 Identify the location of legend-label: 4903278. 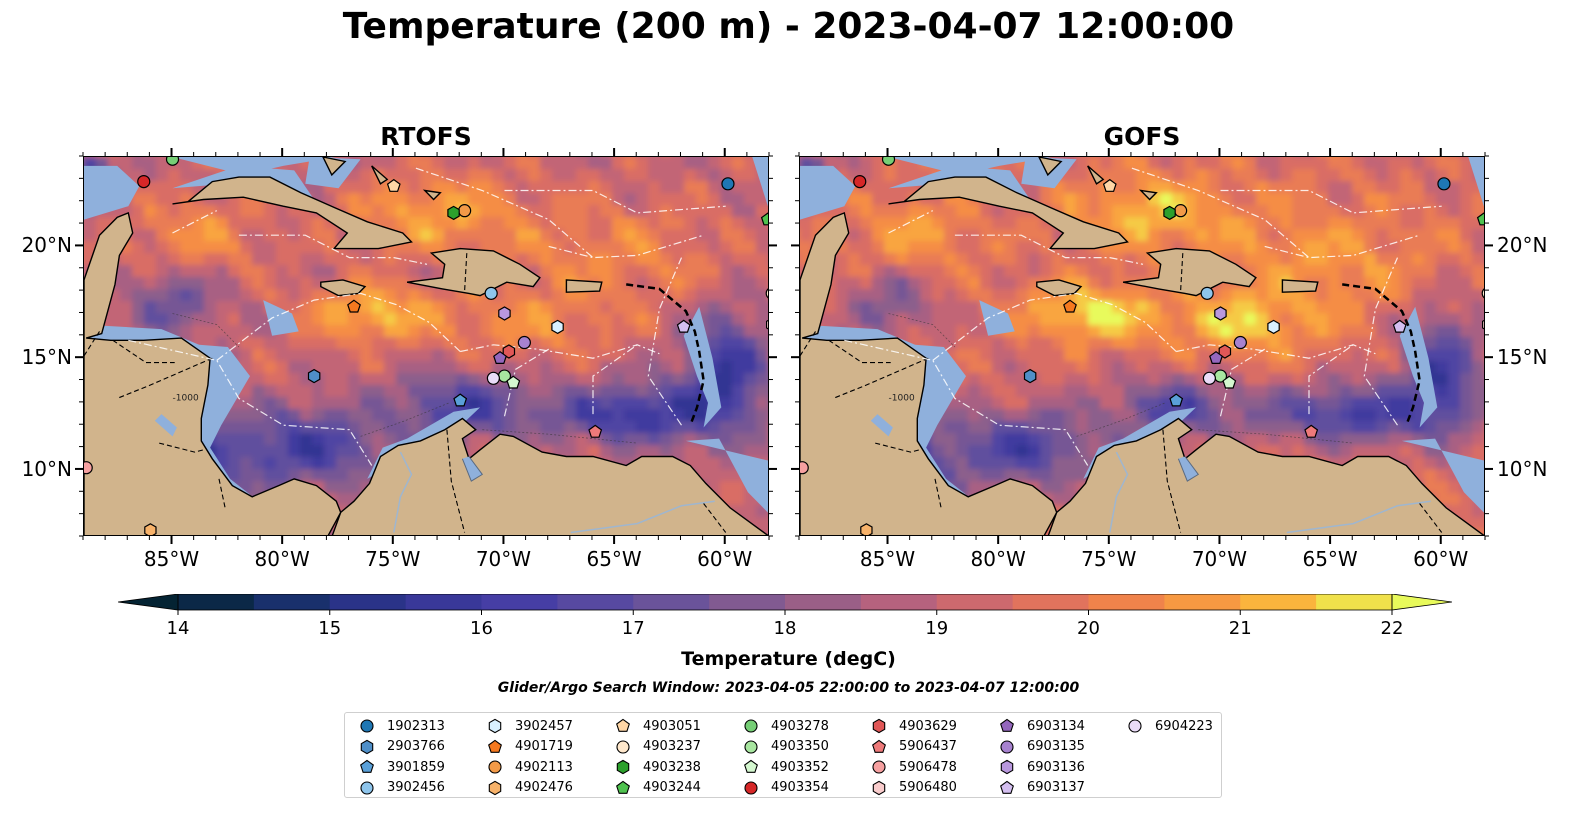
(800, 726).